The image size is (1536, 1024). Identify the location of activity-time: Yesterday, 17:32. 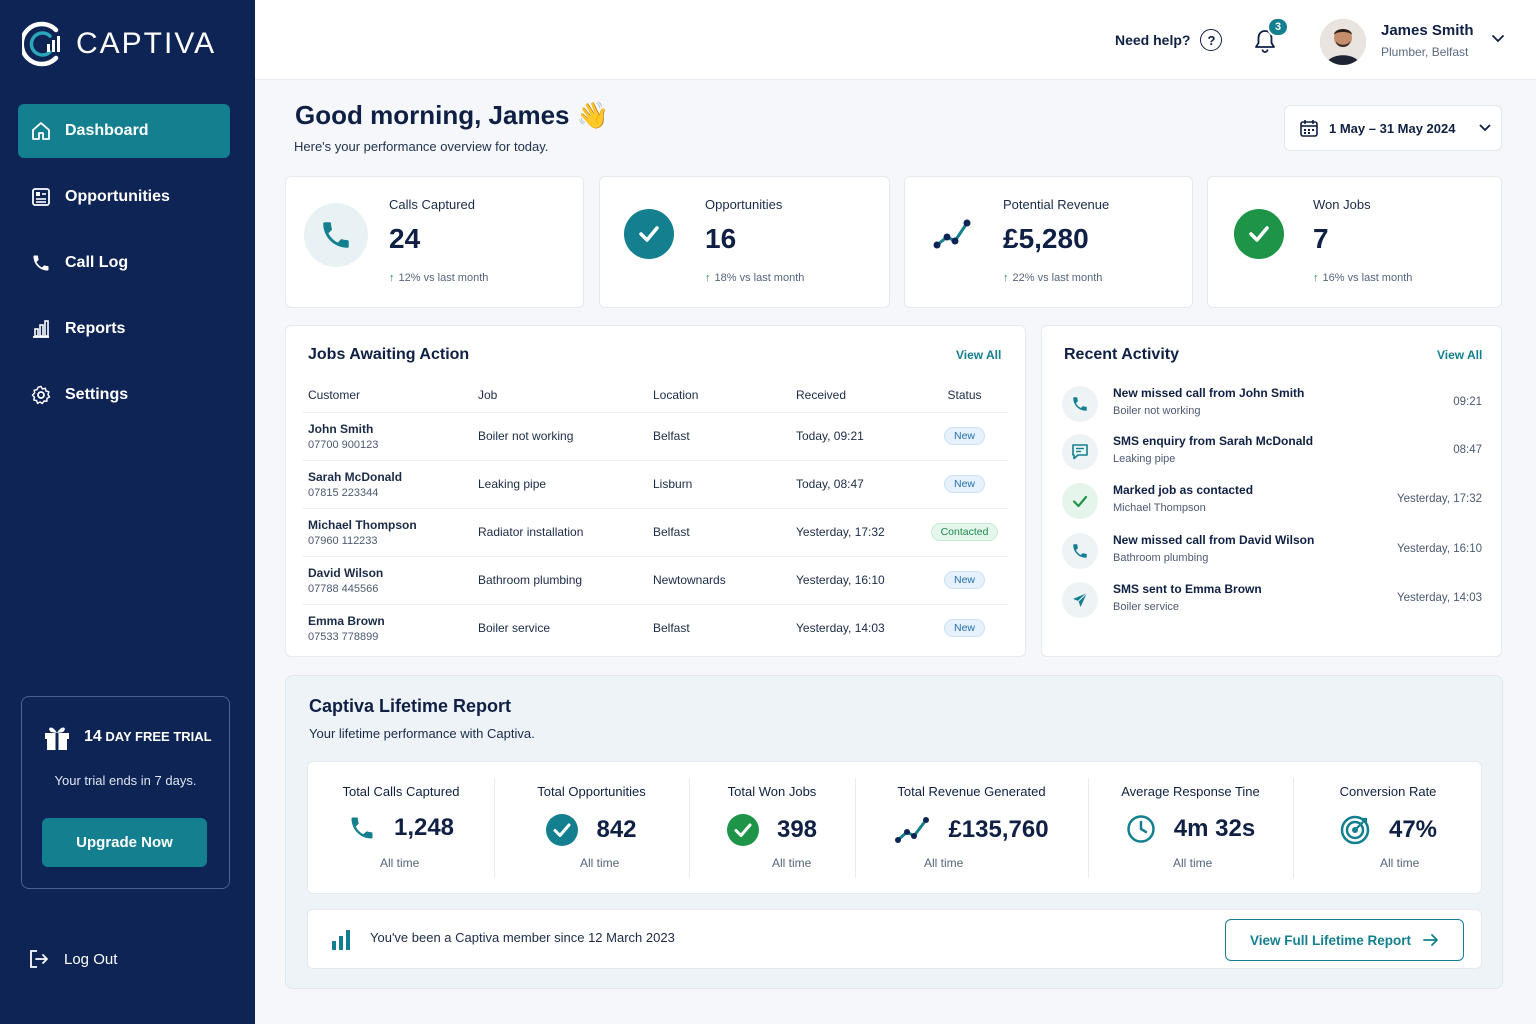
(1439, 499).